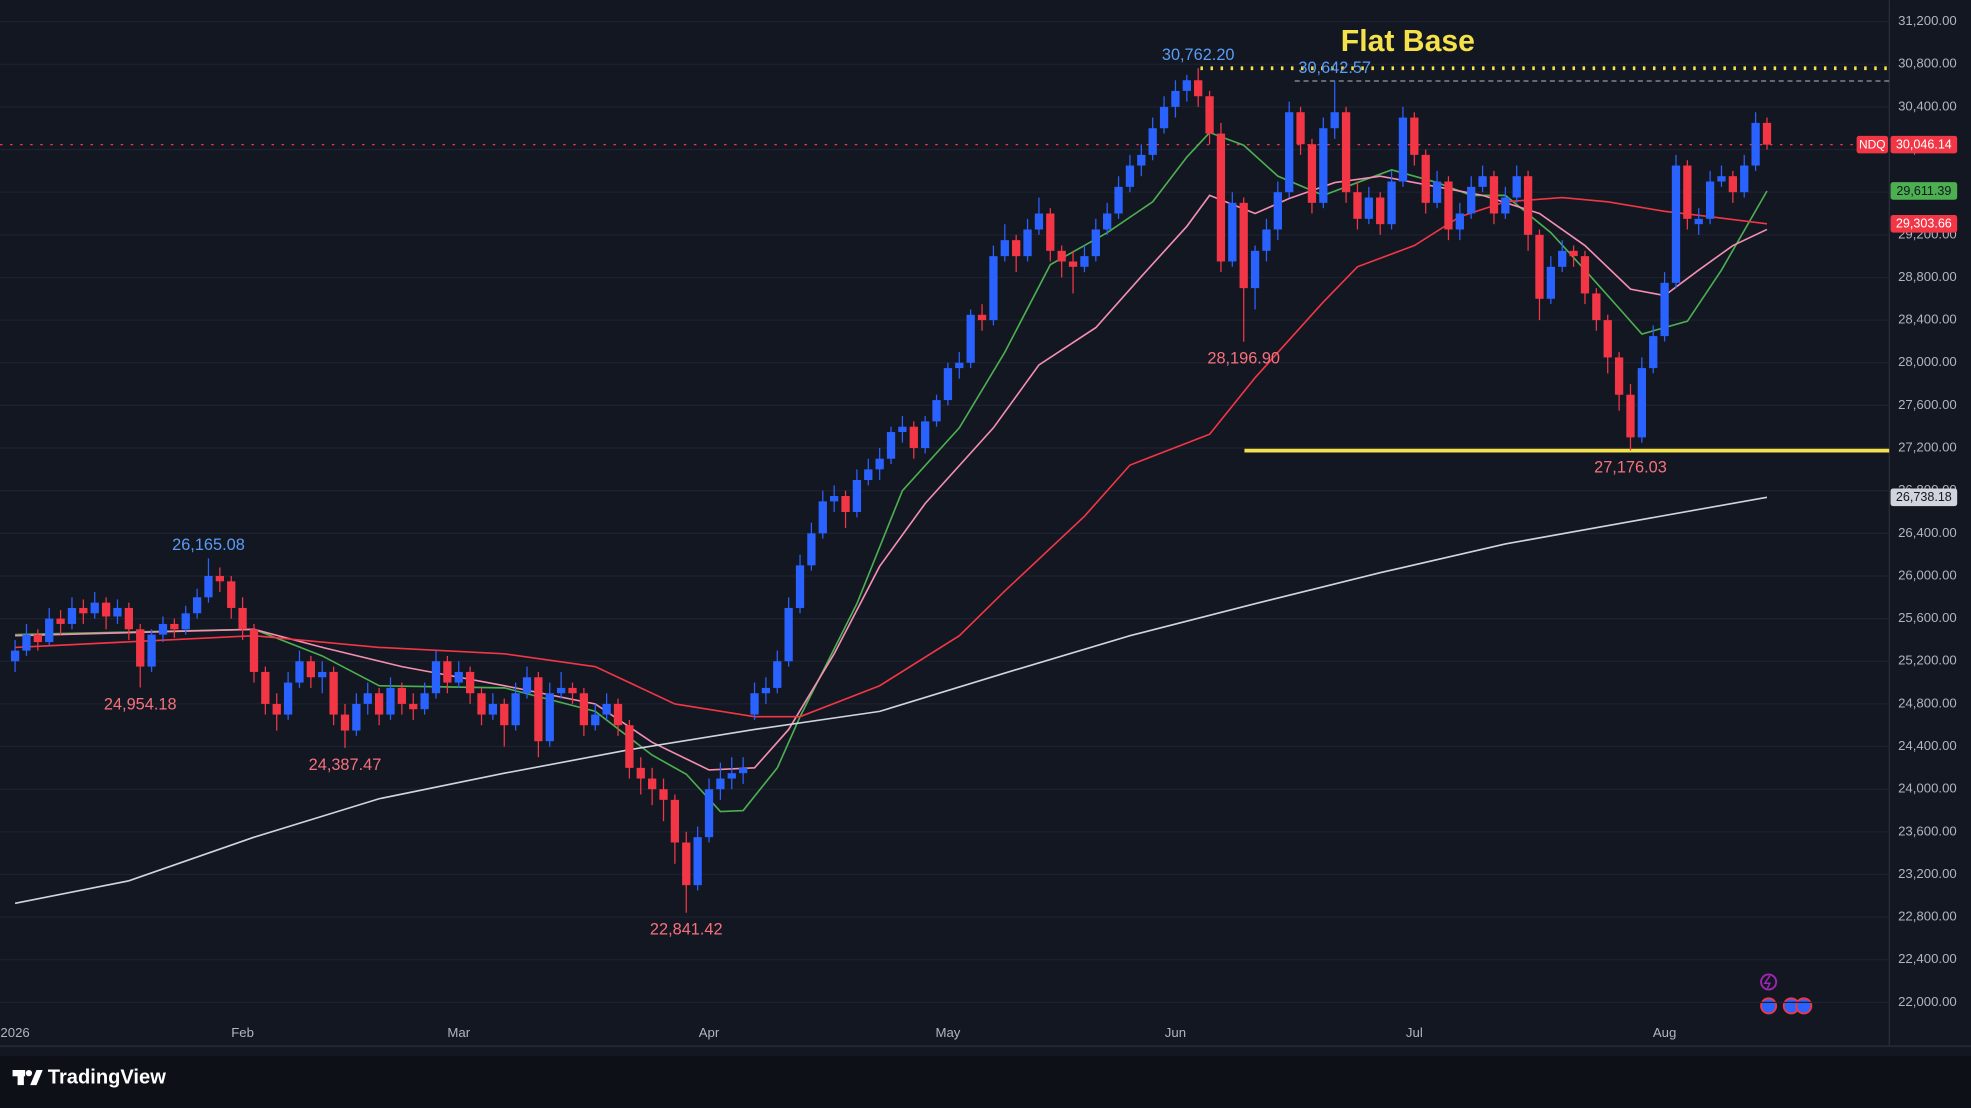 The image size is (1971, 1108). What do you see at coordinates (1408, 41) in the screenshot?
I see `note: Flat Base` at bounding box center [1408, 41].